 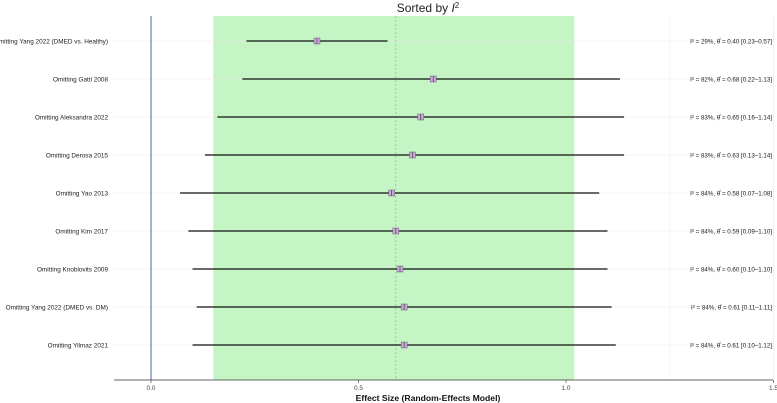 What do you see at coordinates (77, 155) in the screenshot?
I see `row-label-3: Omitting Derosa 2015` at bounding box center [77, 155].